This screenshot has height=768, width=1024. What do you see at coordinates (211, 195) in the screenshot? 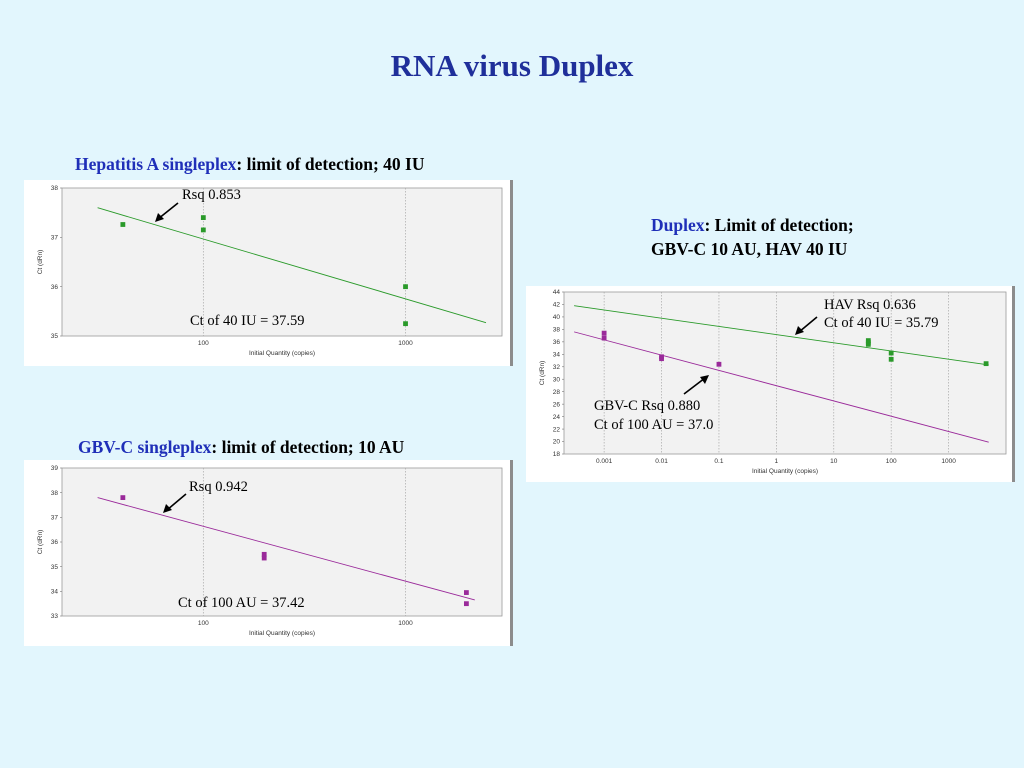
I see `hav-rsq-label: Rsq 0.853` at bounding box center [211, 195].